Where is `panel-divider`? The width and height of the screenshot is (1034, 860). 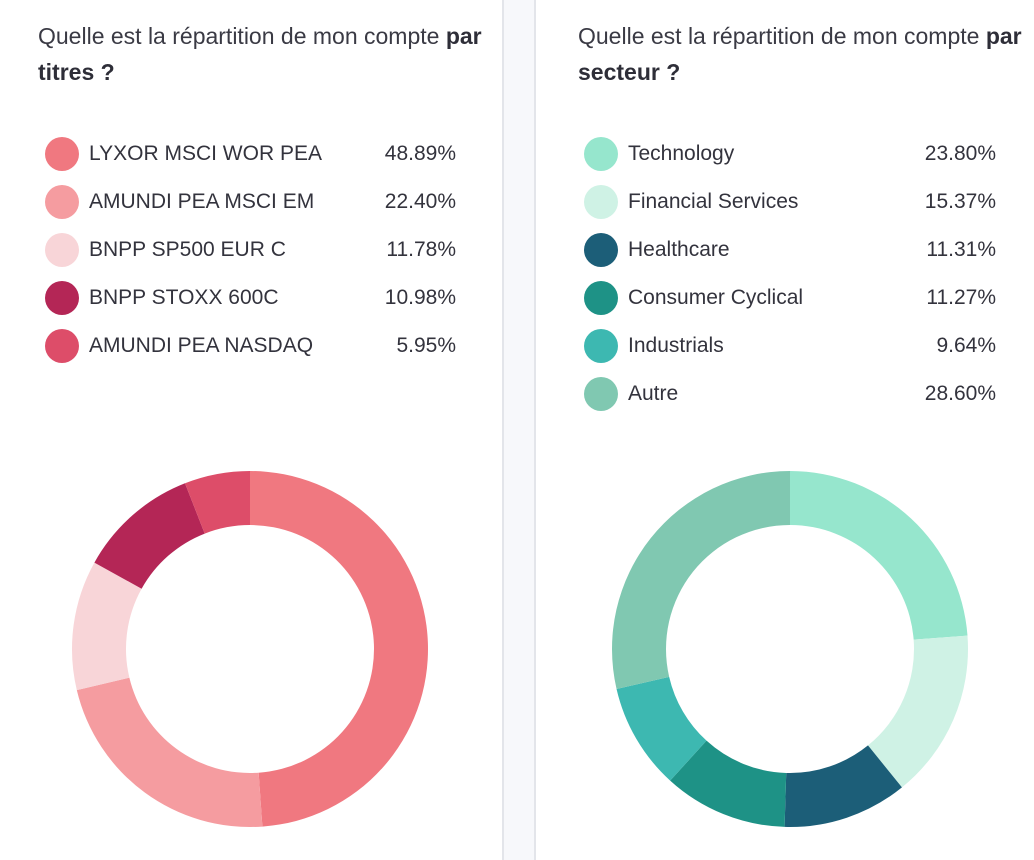
panel-divider is located at coordinates (519, 430).